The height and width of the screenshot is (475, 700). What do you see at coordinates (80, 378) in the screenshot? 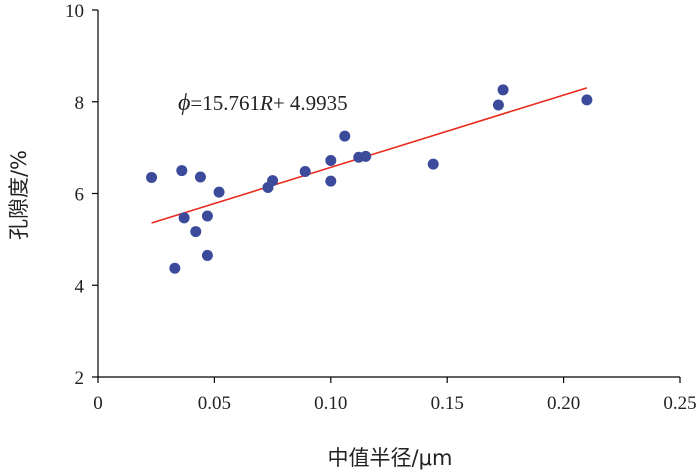
I see `y-tick-label: 2` at bounding box center [80, 378].